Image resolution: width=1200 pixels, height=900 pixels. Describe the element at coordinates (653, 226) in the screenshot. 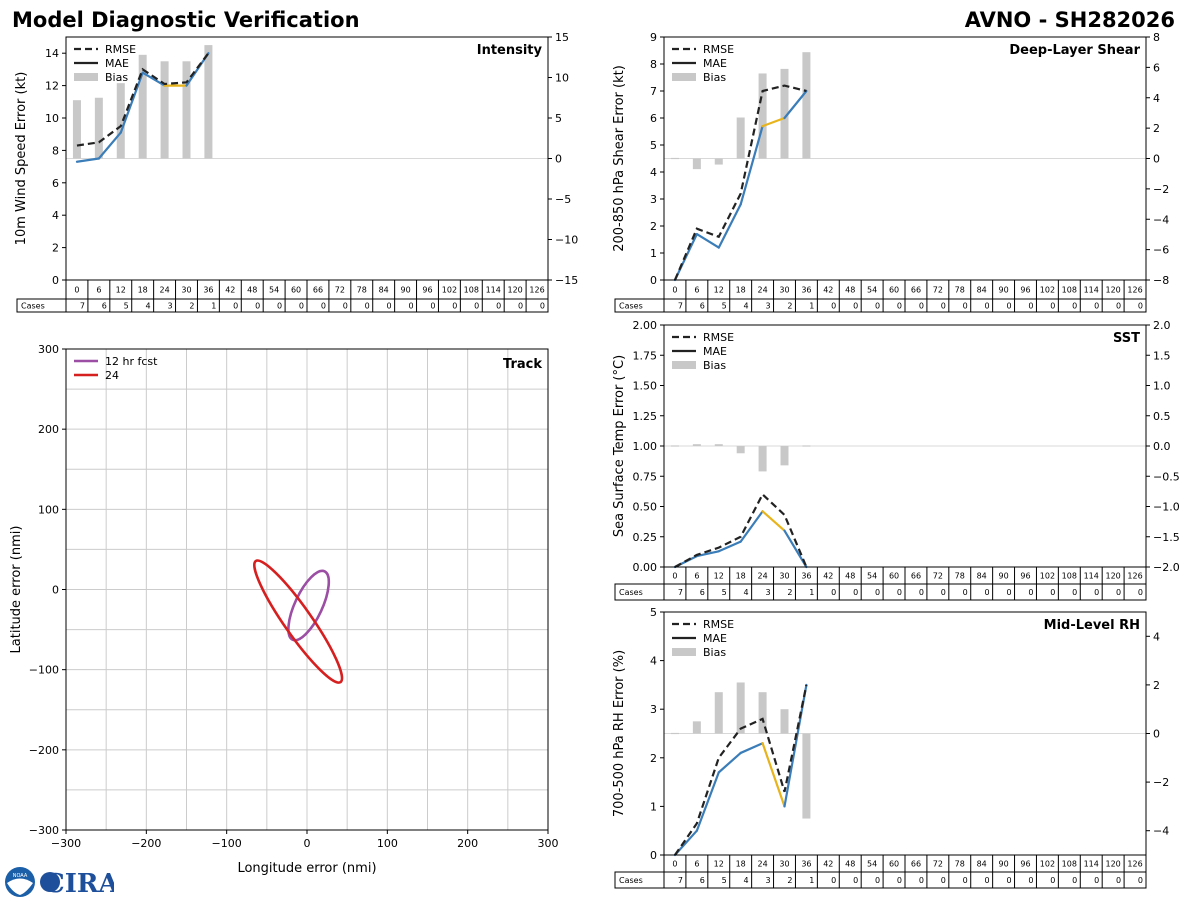

I see `shear-ytick-label: 2` at that location.